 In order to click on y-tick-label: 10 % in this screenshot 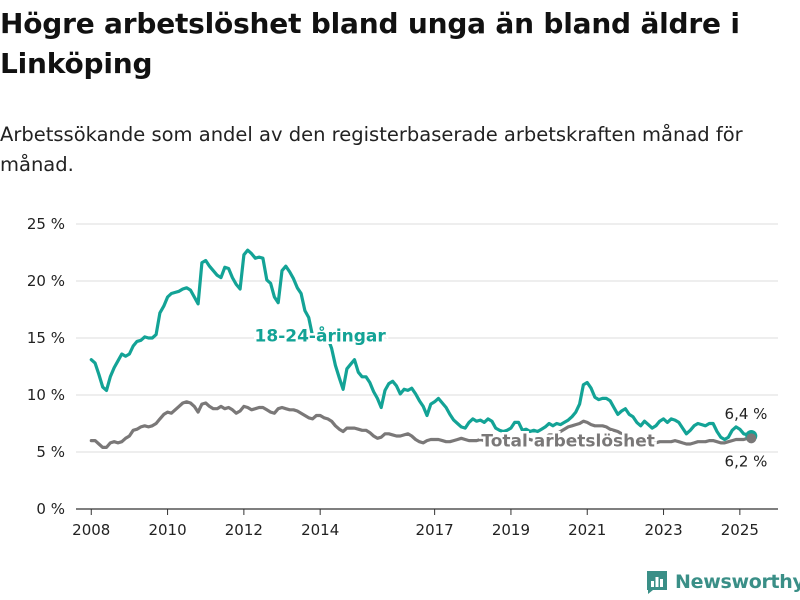, I will do `click(46, 395)`.